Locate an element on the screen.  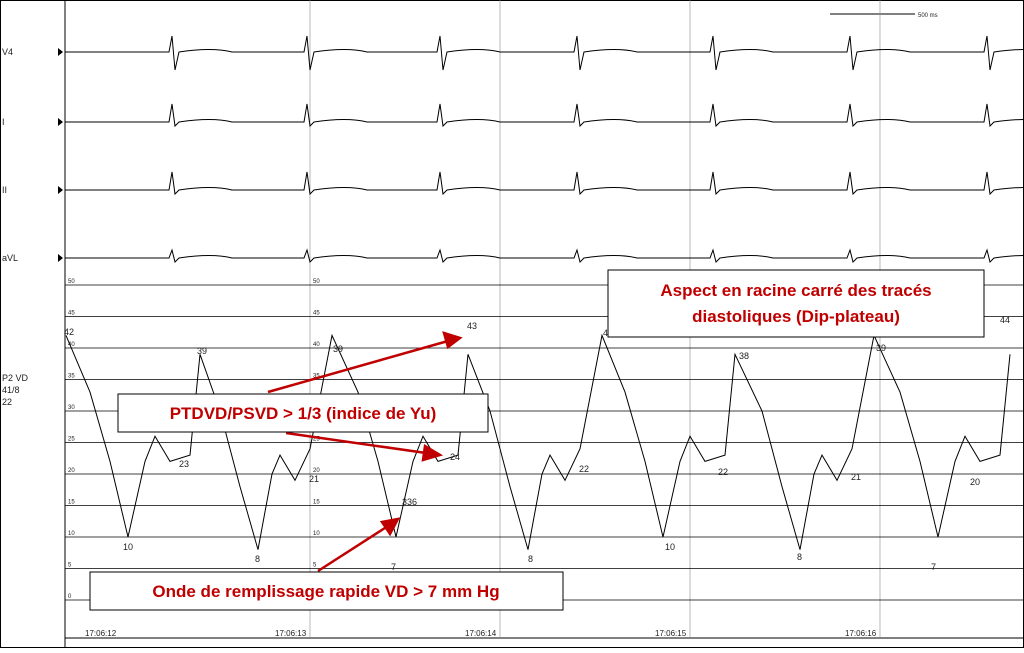
point-label: 20 is located at coordinates (975, 482).